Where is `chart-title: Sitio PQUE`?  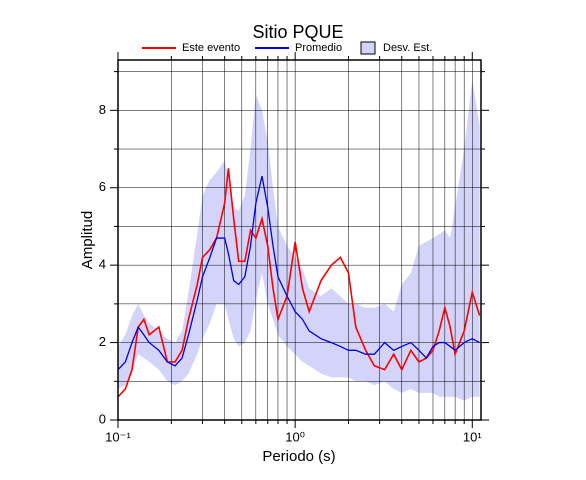 chart-title: Sitio PQUE is located at coordinates (297, 32).